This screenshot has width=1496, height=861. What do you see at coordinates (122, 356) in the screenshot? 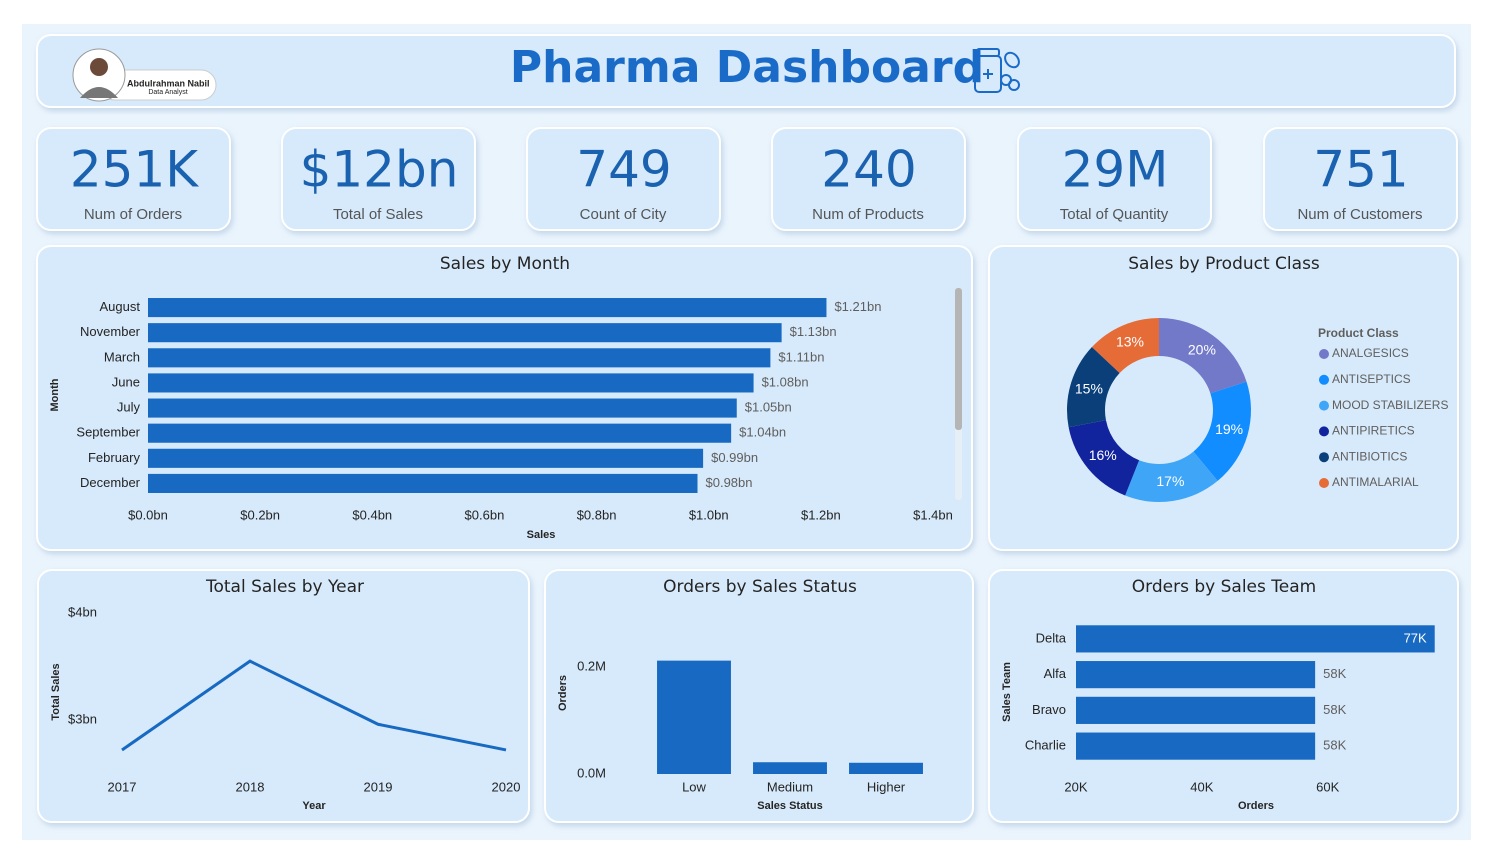
I see `y-tick-label: March` at bounding box center [122, 356].